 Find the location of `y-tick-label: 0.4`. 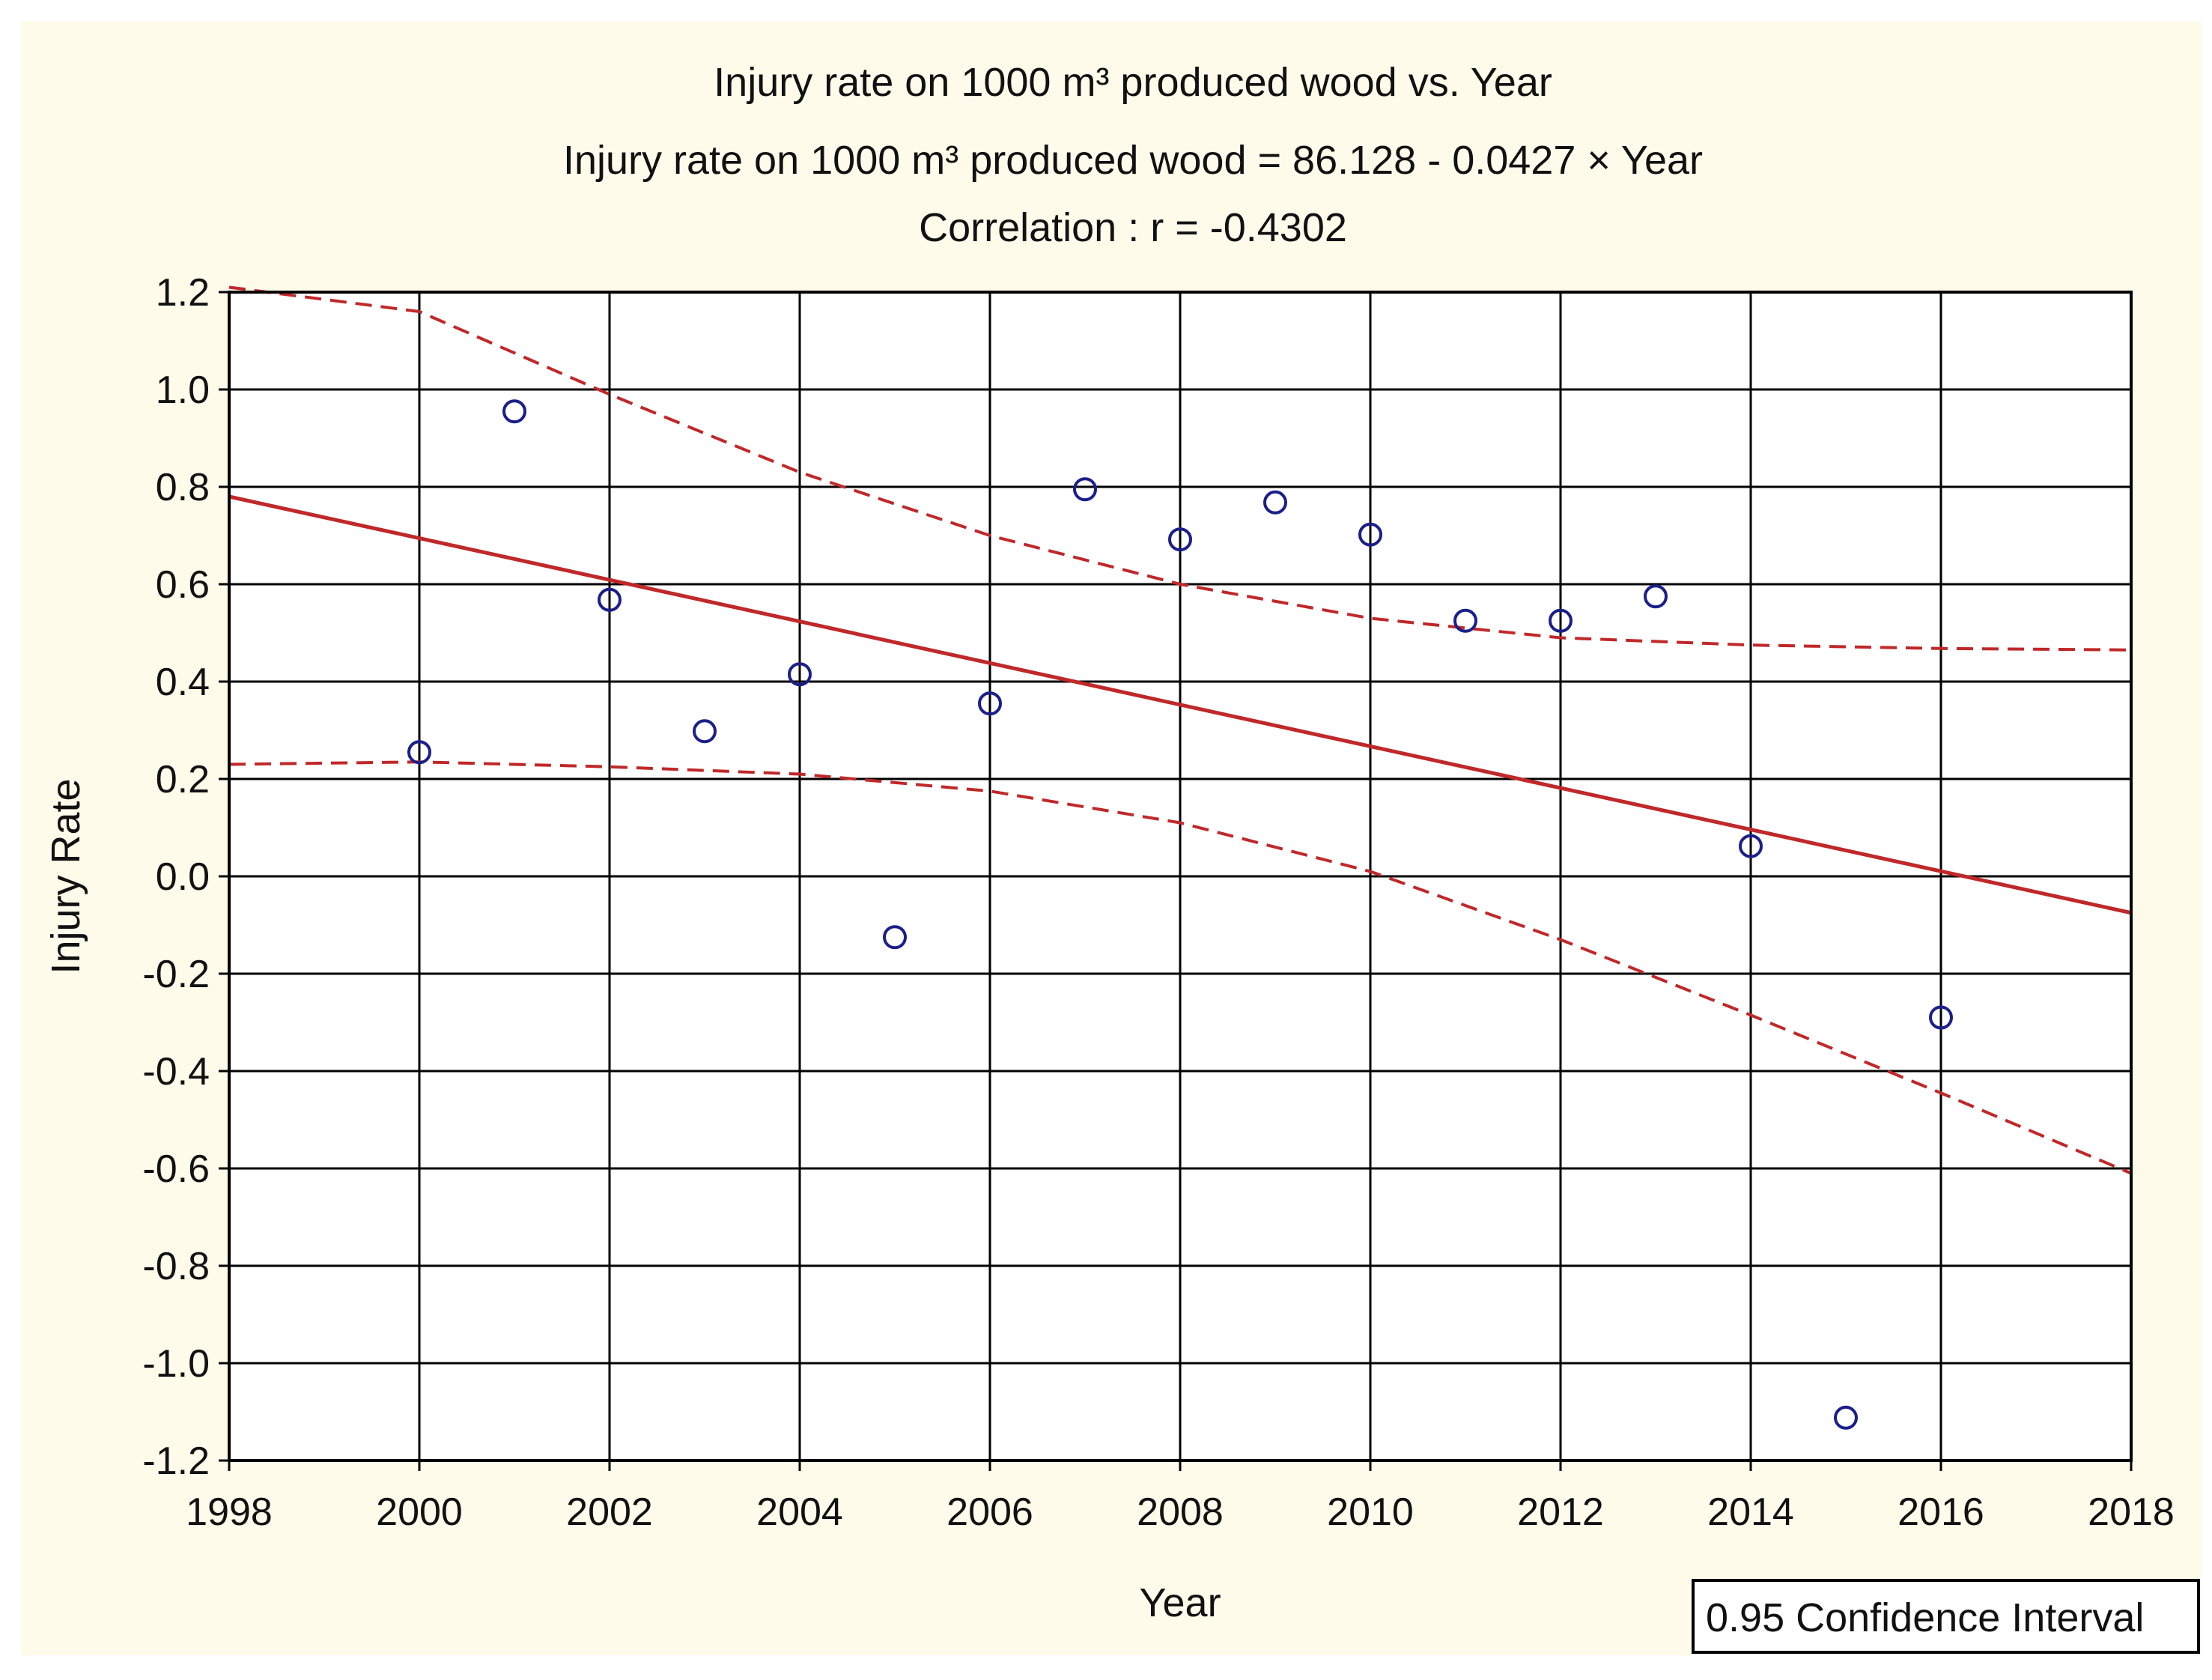

y-tick-label: 0.4 is located at coordinates (183, 682).